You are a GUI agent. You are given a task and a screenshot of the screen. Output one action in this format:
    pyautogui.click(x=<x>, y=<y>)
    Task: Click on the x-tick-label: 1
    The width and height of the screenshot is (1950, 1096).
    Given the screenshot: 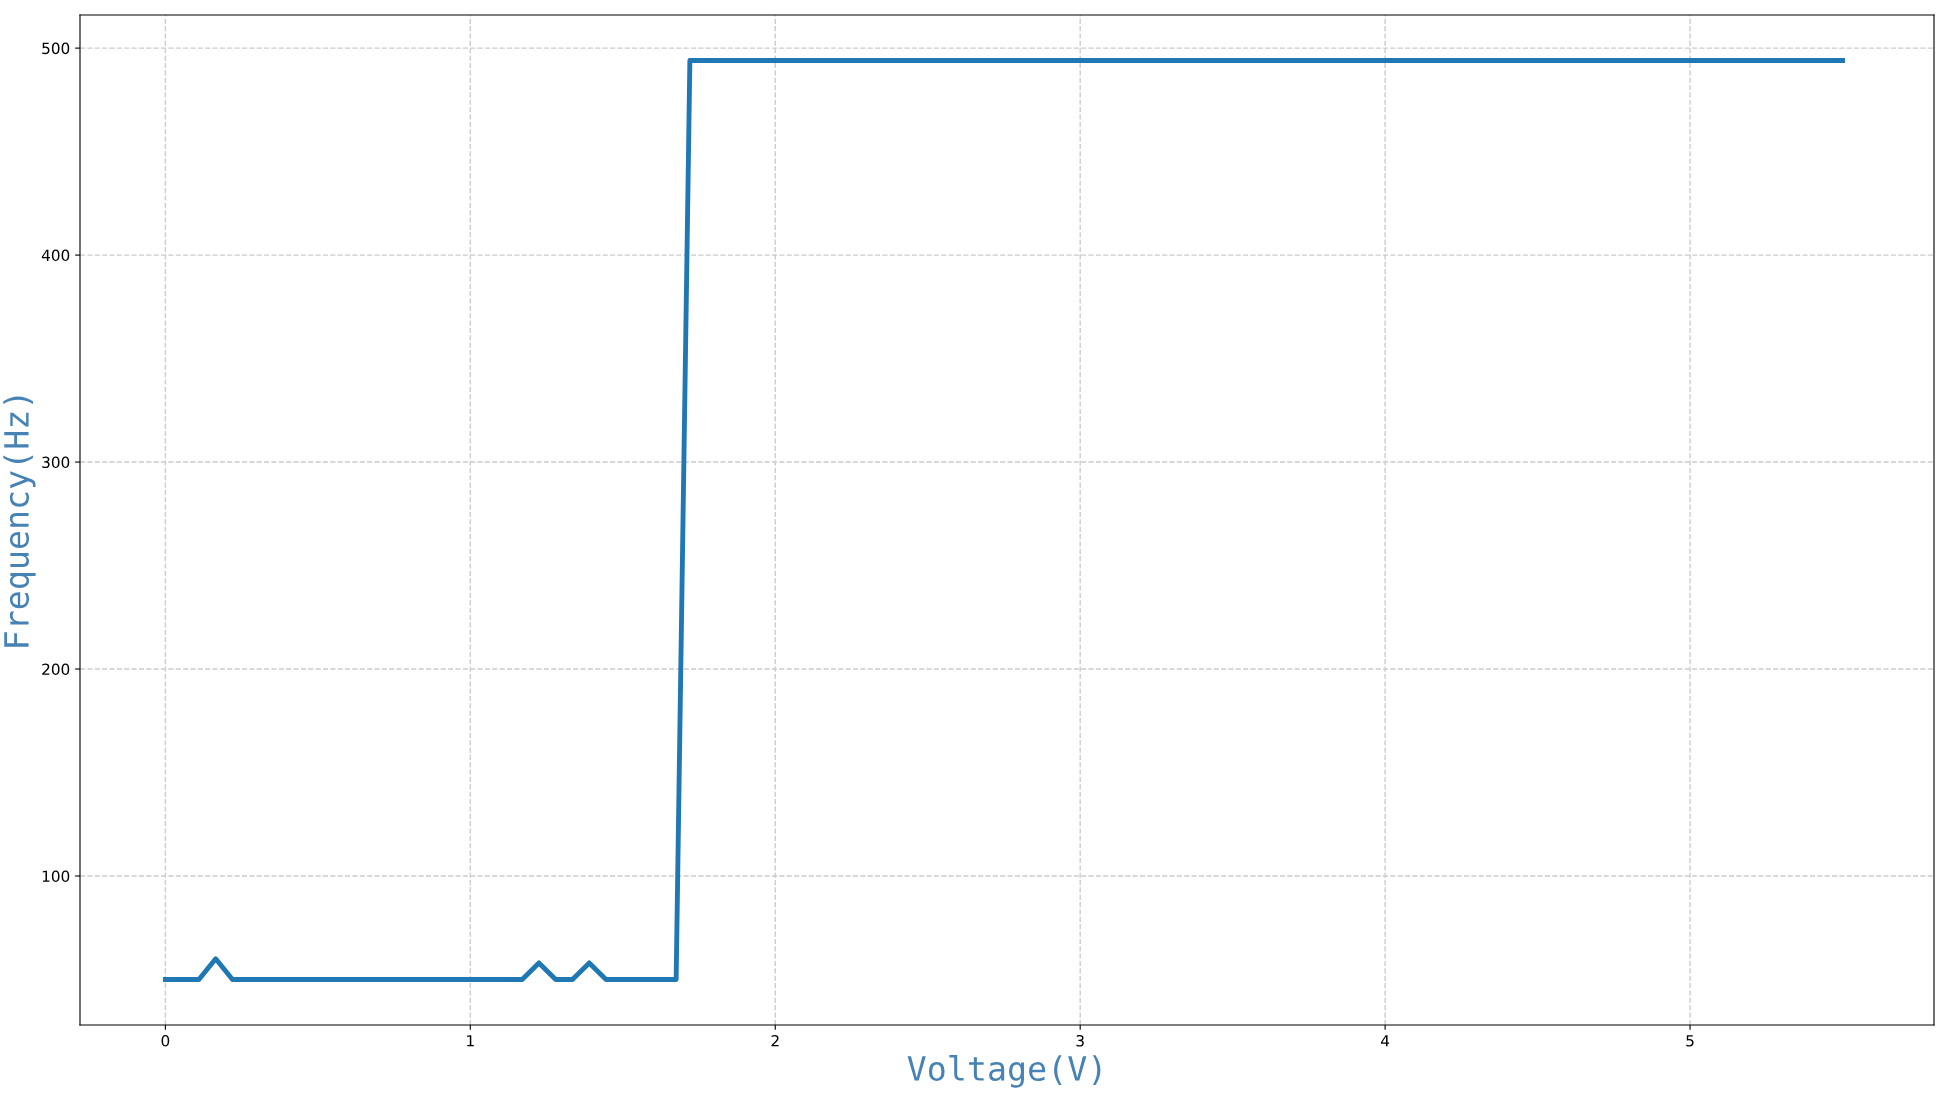 What is the action you would take?
    pyautogui.click(x=470, y=1041)
    